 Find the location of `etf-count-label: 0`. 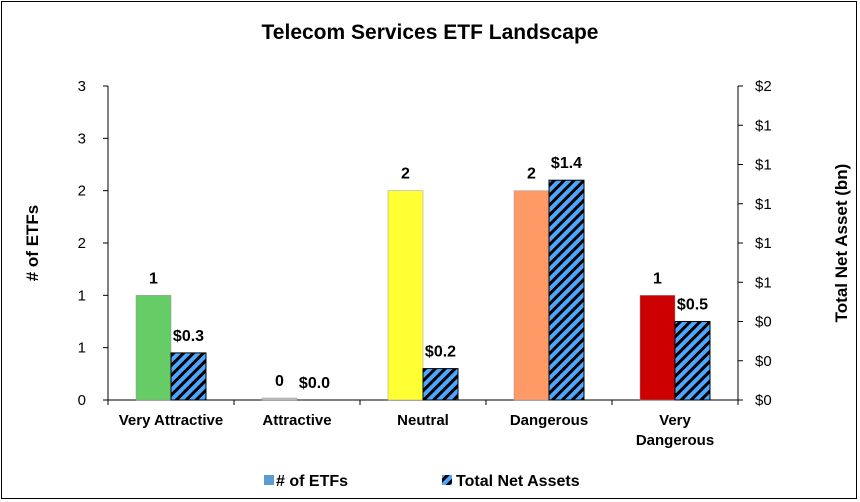

etf-count-label: 0 is located at coordinates (279, 381).